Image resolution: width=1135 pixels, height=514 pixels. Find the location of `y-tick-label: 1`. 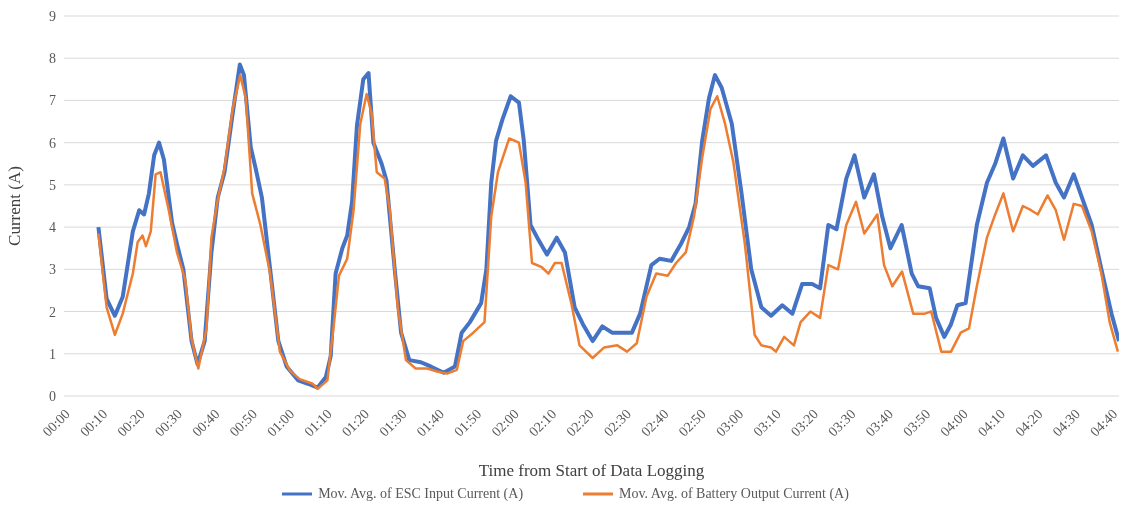

y-tick-label: 1 is located at coordinates (52, 354).